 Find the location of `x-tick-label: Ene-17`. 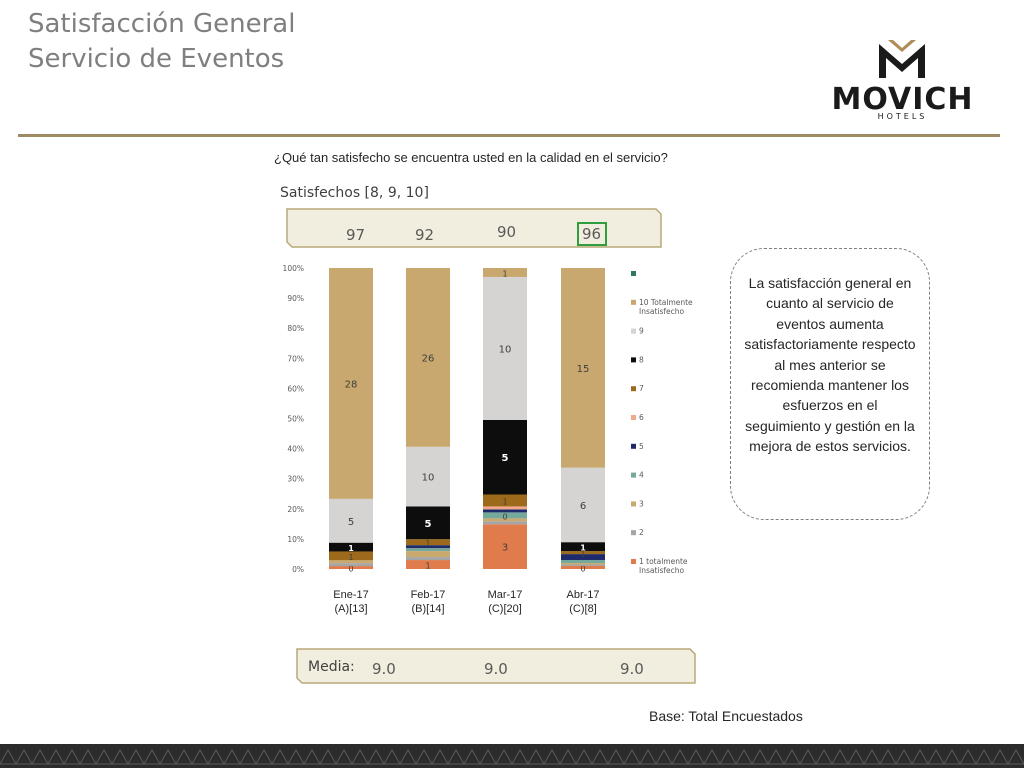

x-tick-label: Ene-17 is located at coordinates (350, 595).